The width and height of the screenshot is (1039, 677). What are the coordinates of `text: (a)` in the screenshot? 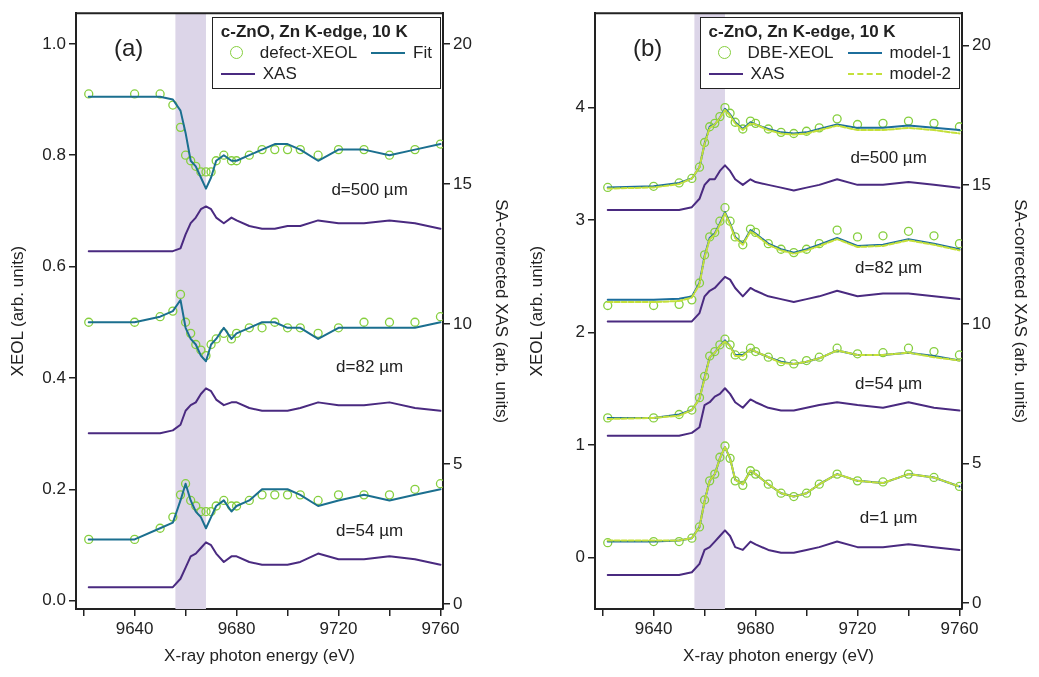 It's located at (129, 47).